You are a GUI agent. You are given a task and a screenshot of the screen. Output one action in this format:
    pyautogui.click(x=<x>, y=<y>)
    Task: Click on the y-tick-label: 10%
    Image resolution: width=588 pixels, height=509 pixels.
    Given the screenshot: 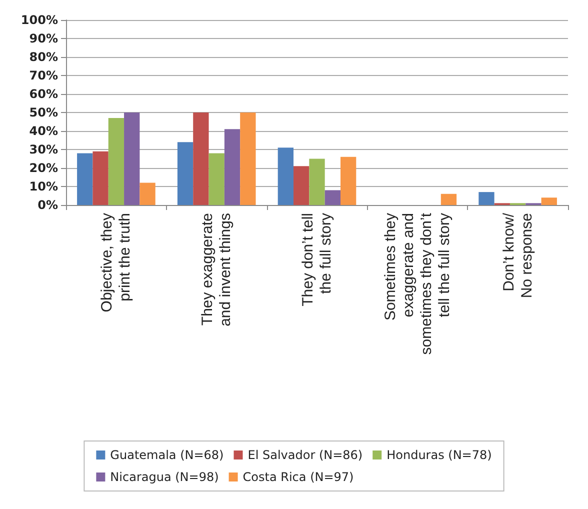 What is the action you would take?
    pyautogui.click(x=43, y=187)
    